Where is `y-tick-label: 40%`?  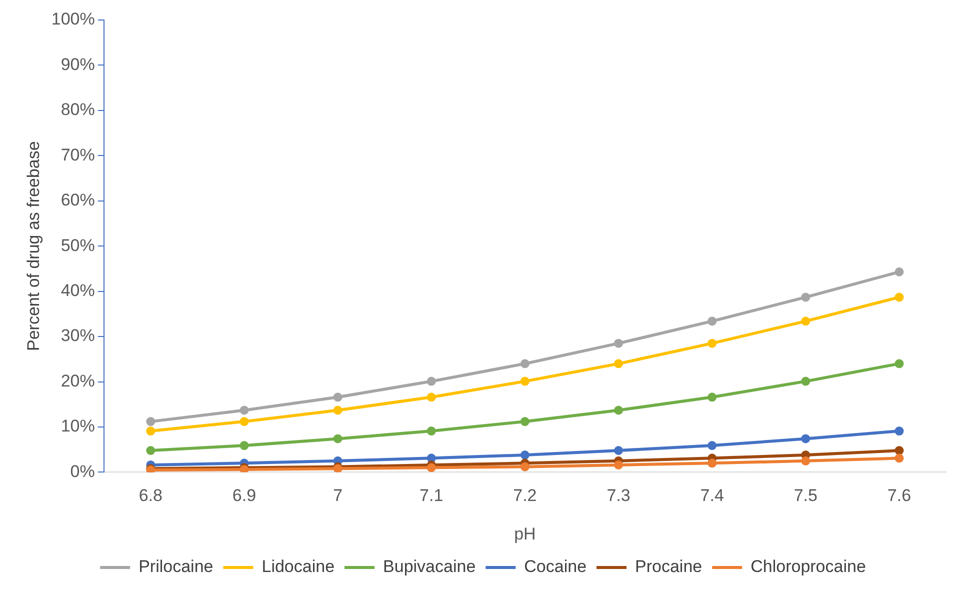
y-tick-label: 40% is located at coordinates (77, 290).